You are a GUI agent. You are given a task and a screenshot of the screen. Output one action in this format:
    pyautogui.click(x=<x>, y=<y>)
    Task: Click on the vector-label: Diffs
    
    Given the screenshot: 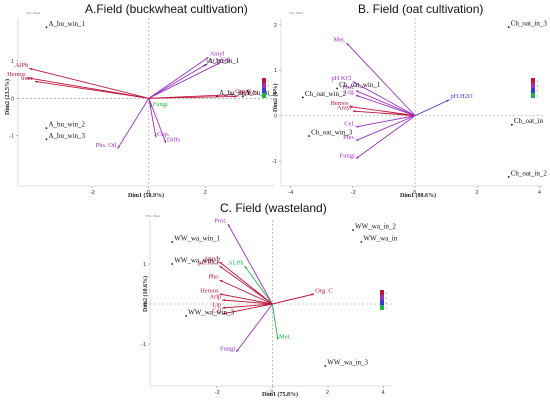 What is the action you would take?
    pyautogui.click(x=174, y=140)
    